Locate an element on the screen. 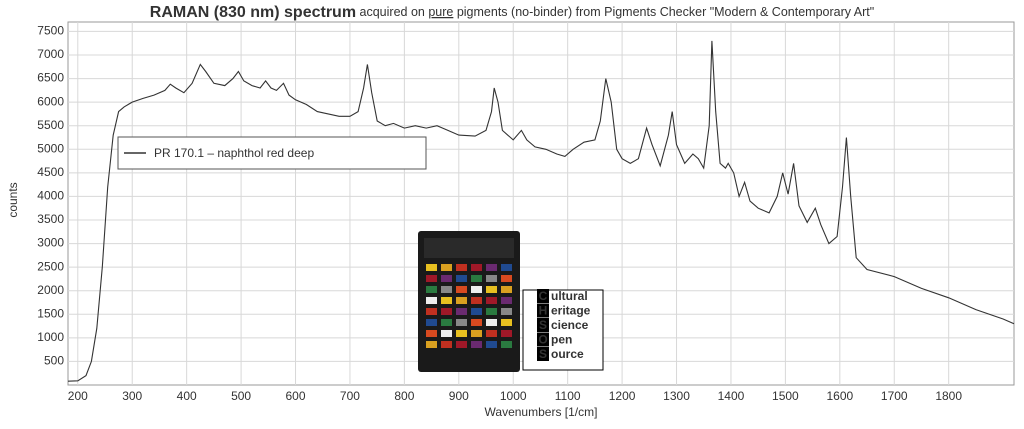 The height and width of the screenshot is (429, 1024). logo-frame is located at coordinates (563, 330).